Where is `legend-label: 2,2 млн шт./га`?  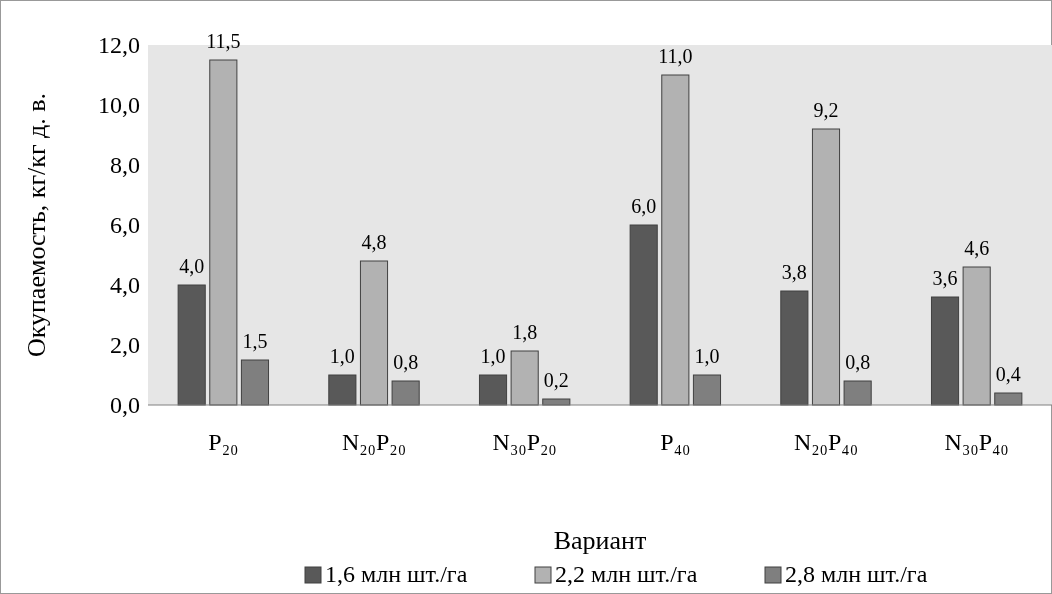 legend-label: 2,2 млн шт./га is located at coordinates (626, 574).